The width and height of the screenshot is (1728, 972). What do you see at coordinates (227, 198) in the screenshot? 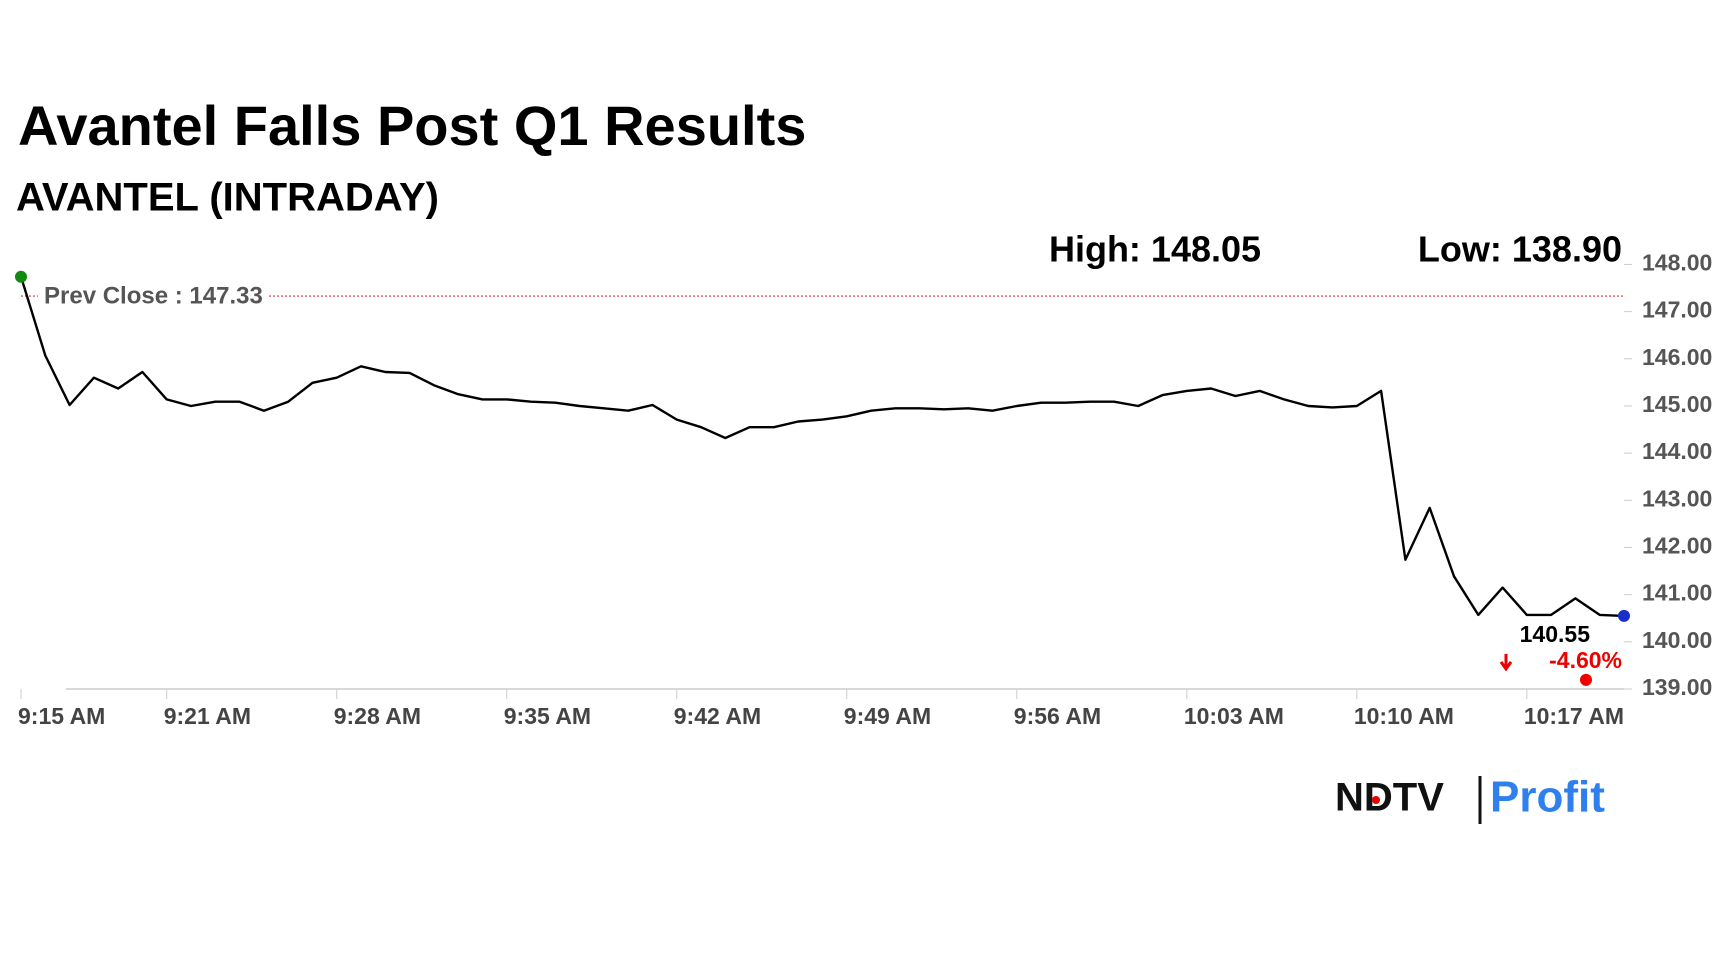
I see `chart-subtitle: AVANTEL (INTRADAY)` at bounding box center [227, 198].